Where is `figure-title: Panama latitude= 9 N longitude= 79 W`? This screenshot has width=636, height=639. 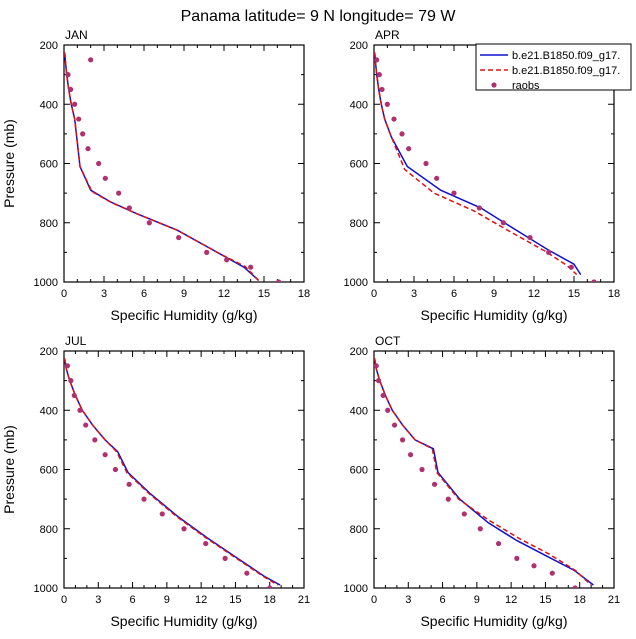 figure-title: Panama latitude= 9 N longitude= 79 W is located at coordinates (319, 16).